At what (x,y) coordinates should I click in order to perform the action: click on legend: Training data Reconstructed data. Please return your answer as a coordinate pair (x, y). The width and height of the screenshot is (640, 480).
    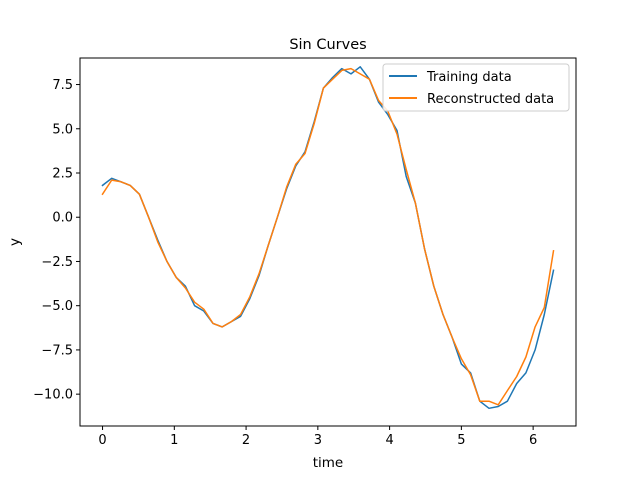
    Looking at the image, I should click on (476, 87).